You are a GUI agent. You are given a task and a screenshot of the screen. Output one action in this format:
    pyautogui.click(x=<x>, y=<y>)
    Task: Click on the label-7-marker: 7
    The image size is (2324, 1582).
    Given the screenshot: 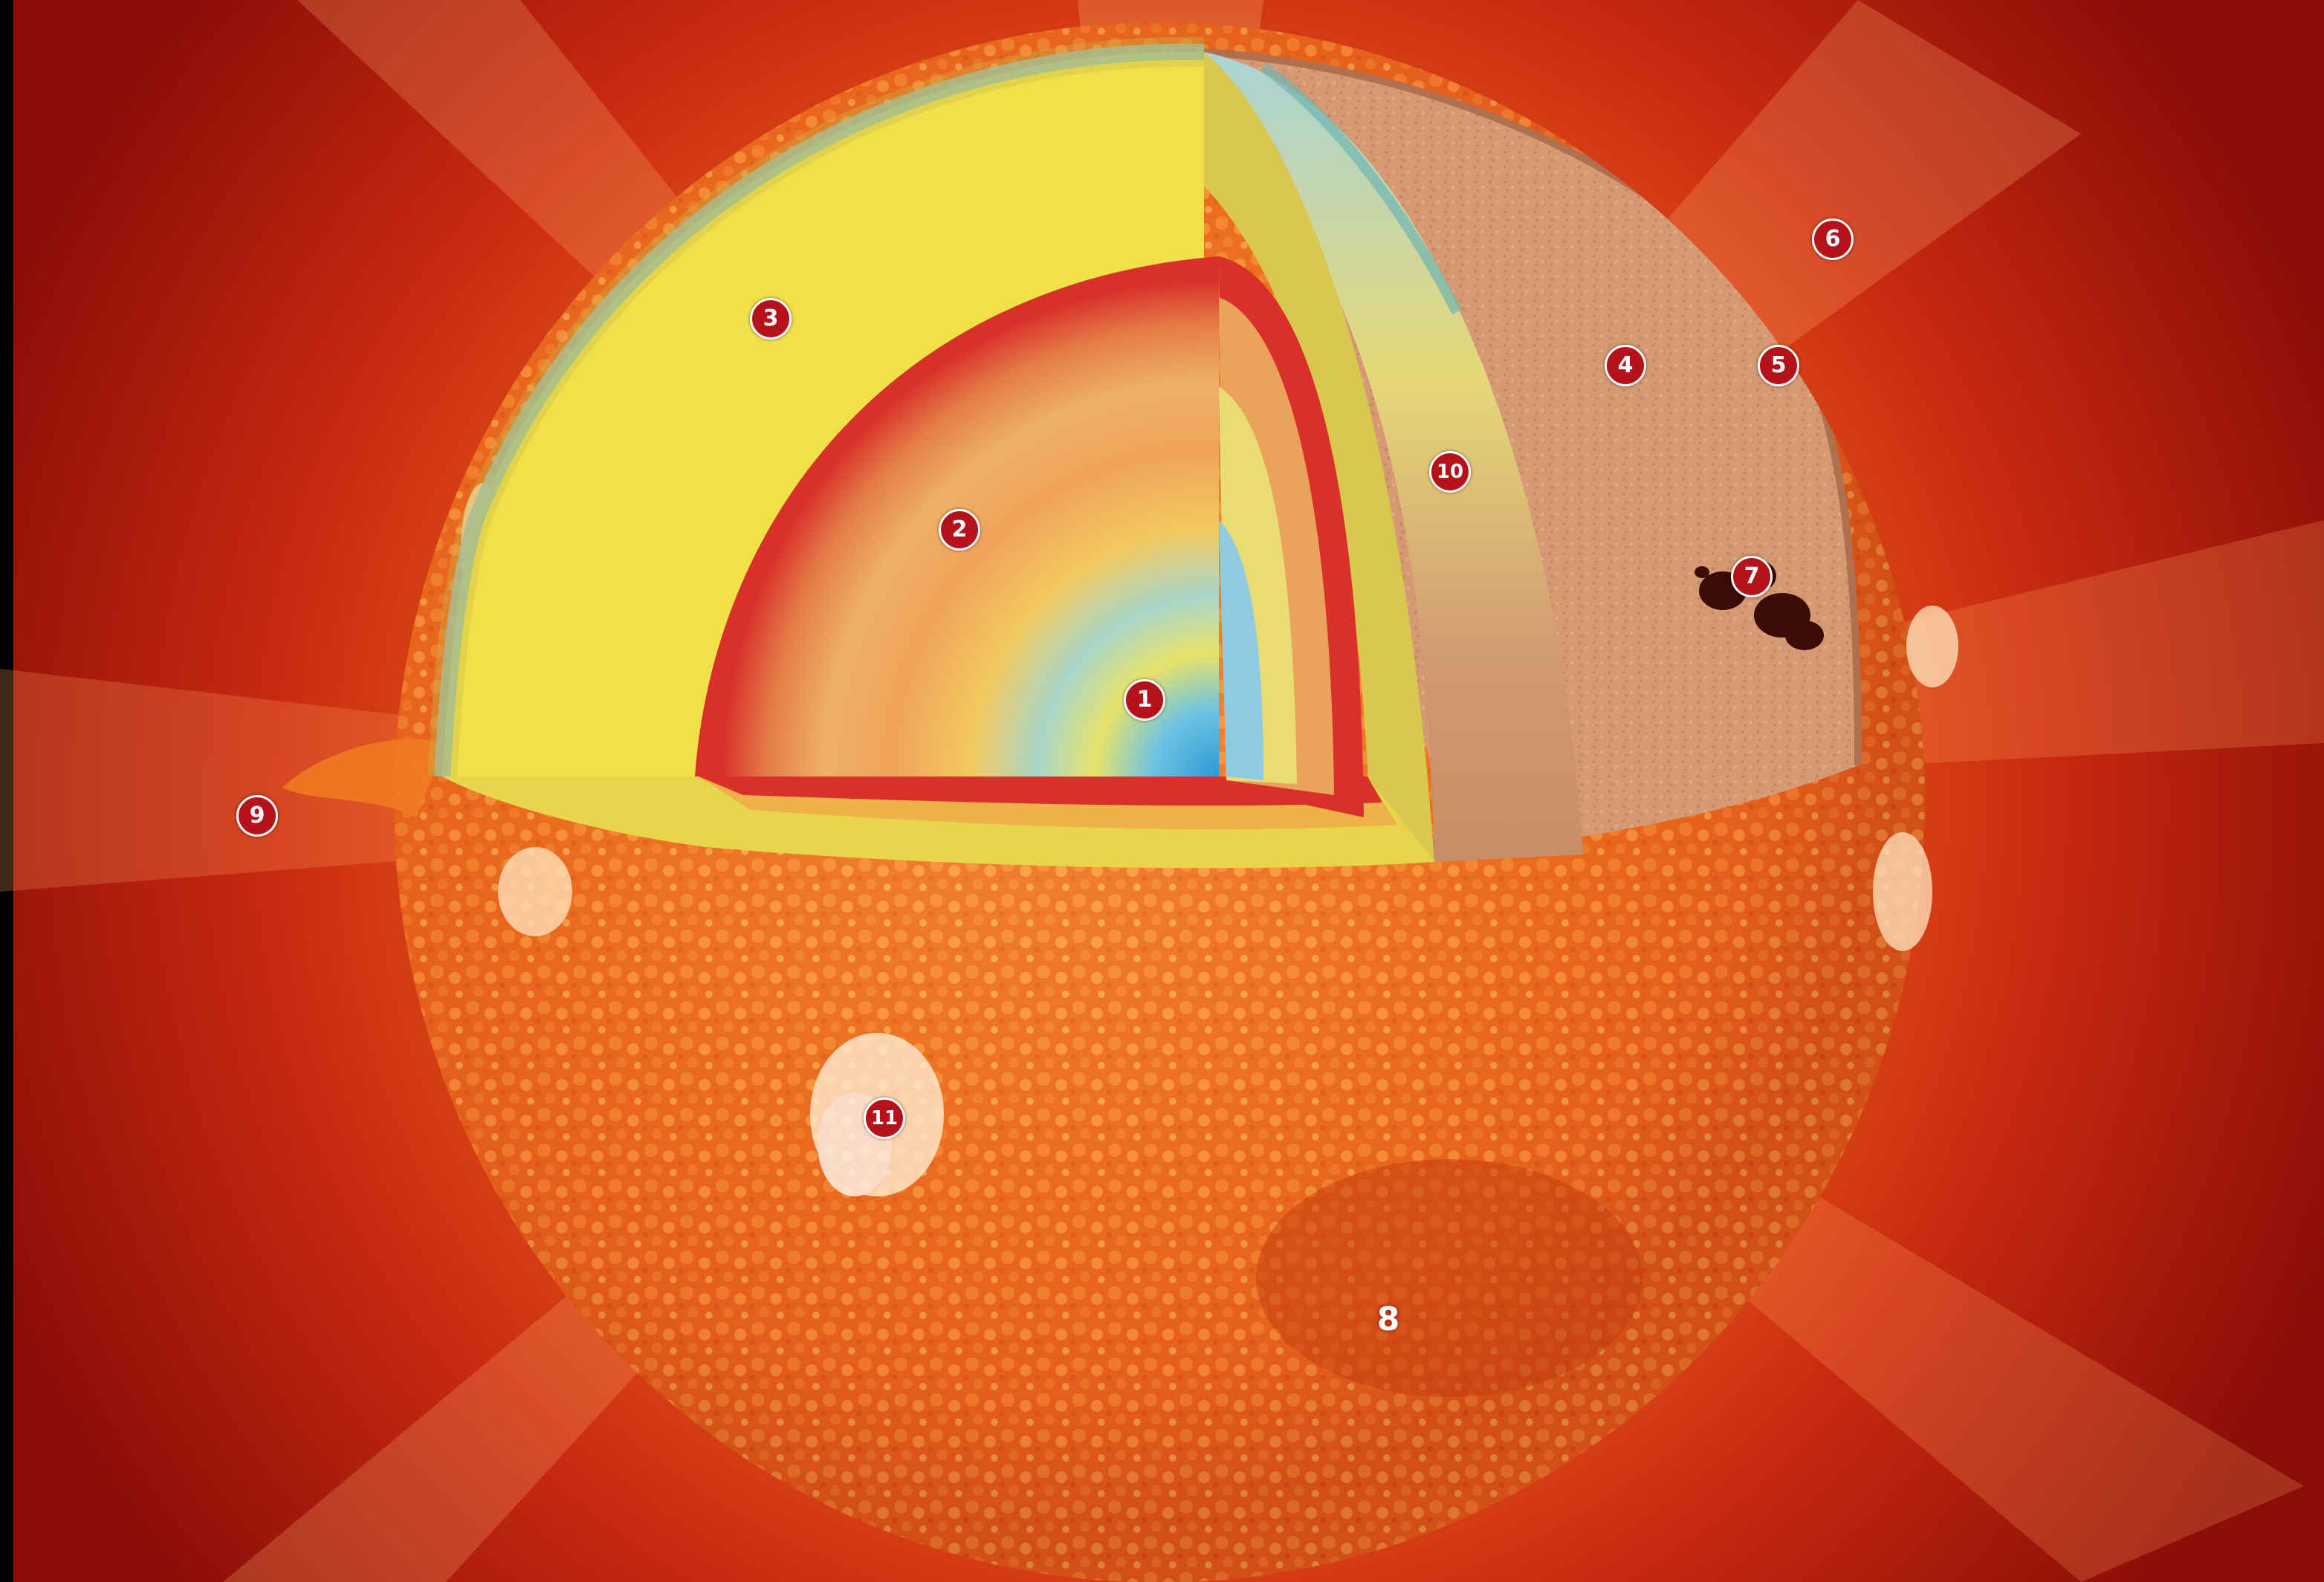 What is the action you would take?
    pyautogui.click(x=1752, y=576)
    